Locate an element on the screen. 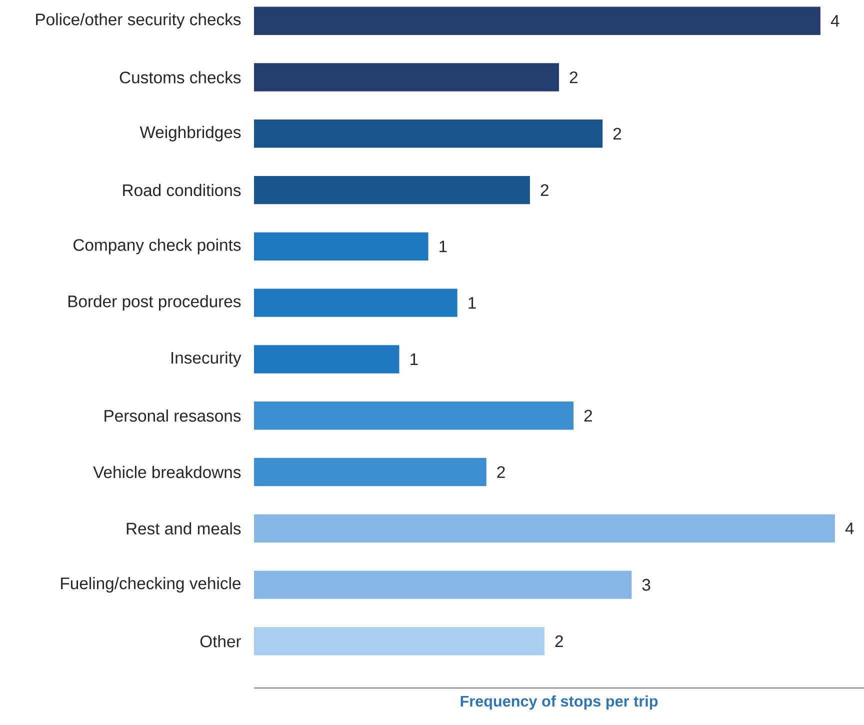 The height and width of the screenshot is (725, 864). y-tick-label: Fueling/checking vehicle is located at coordinates (151, 585).